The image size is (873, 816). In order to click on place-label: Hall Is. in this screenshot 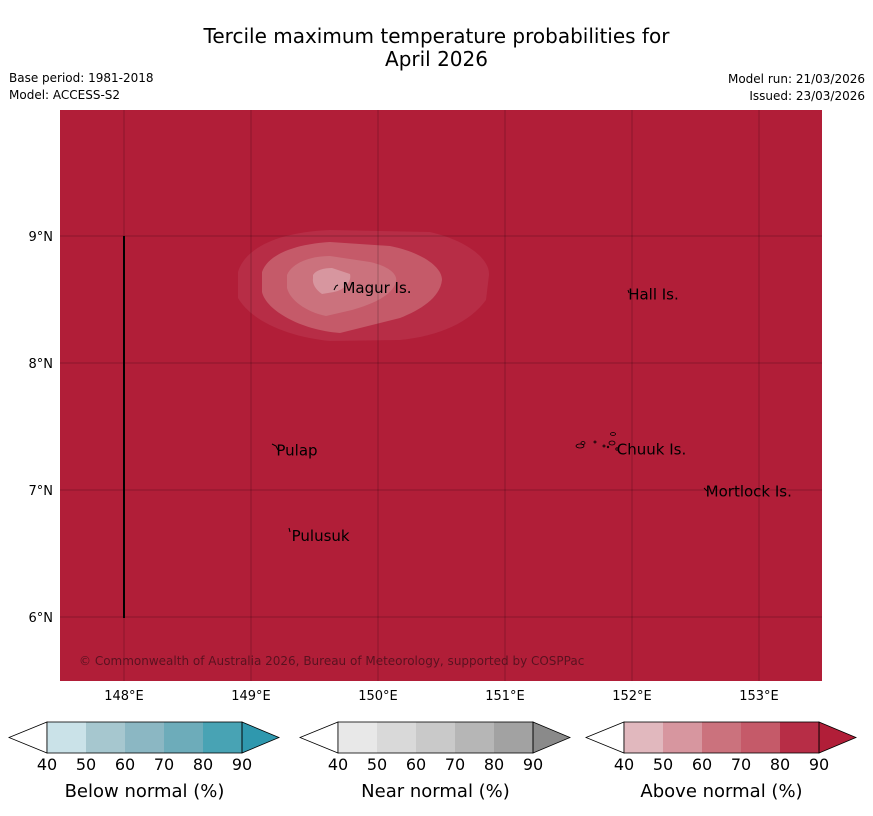, I will do `click(653, 295)`.